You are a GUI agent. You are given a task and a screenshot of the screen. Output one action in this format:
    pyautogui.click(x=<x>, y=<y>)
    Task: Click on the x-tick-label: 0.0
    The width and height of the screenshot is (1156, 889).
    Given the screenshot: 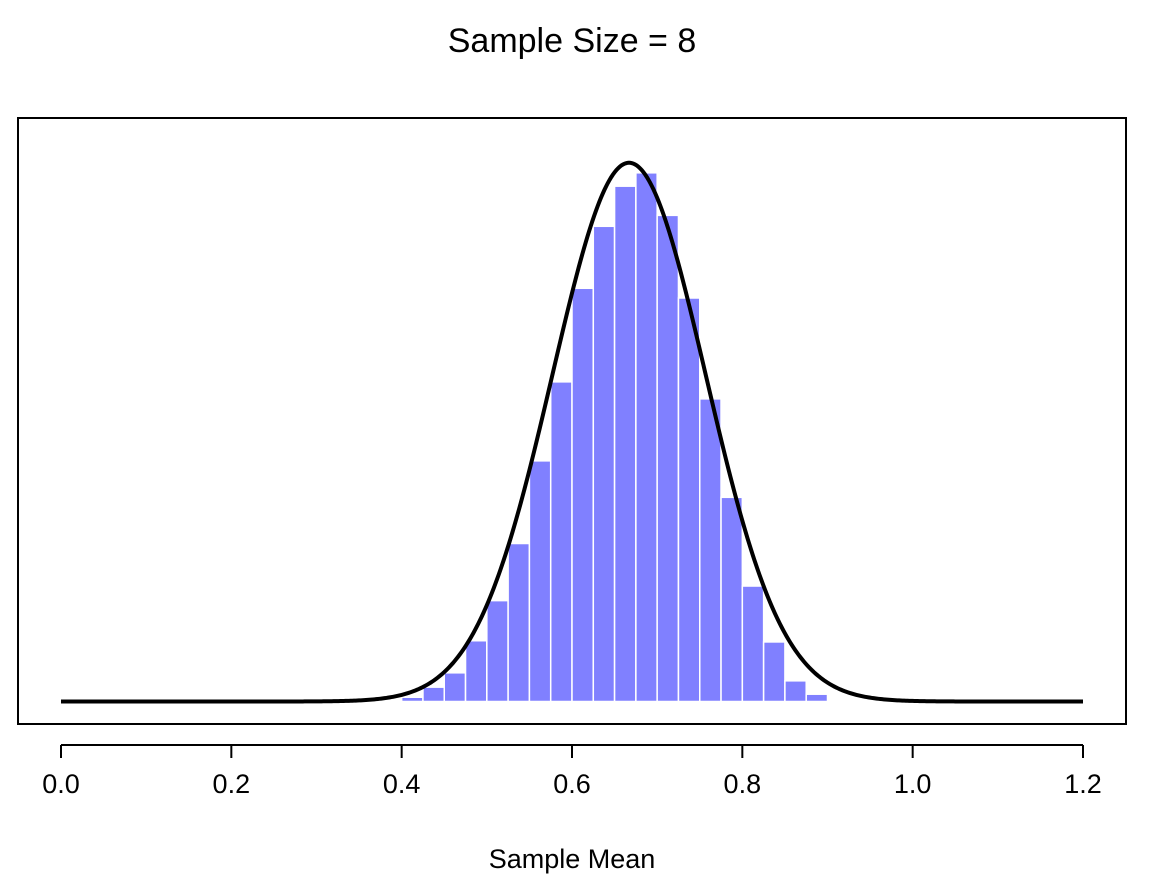 What is the action you would take?
    pyautogui.click(x=61, y=784)
    